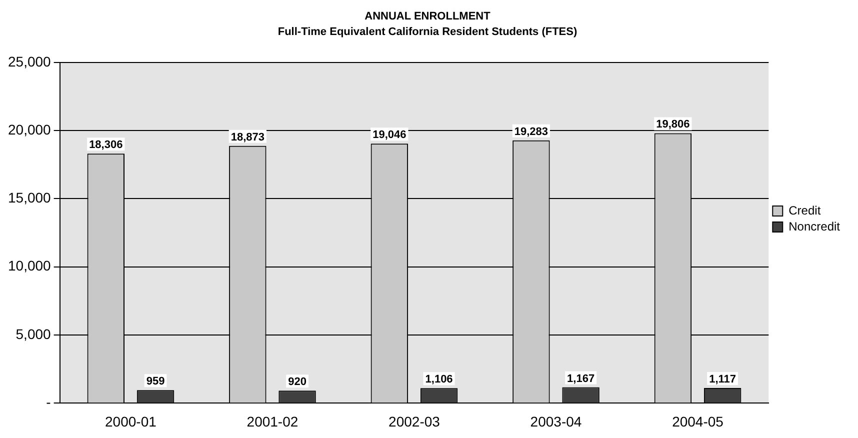 This screenshot has width=858, height=438. I want to click on y-tick-label: 20,000, so click(30, 129).